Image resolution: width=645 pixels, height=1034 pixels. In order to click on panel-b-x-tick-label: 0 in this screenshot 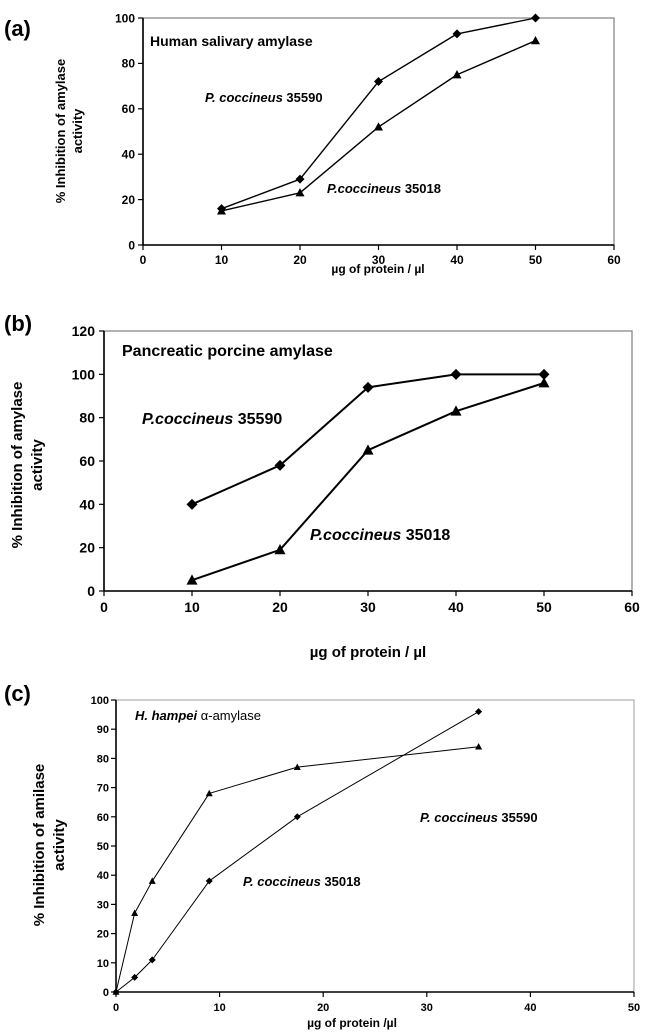, I will do `click(104, 607)`.